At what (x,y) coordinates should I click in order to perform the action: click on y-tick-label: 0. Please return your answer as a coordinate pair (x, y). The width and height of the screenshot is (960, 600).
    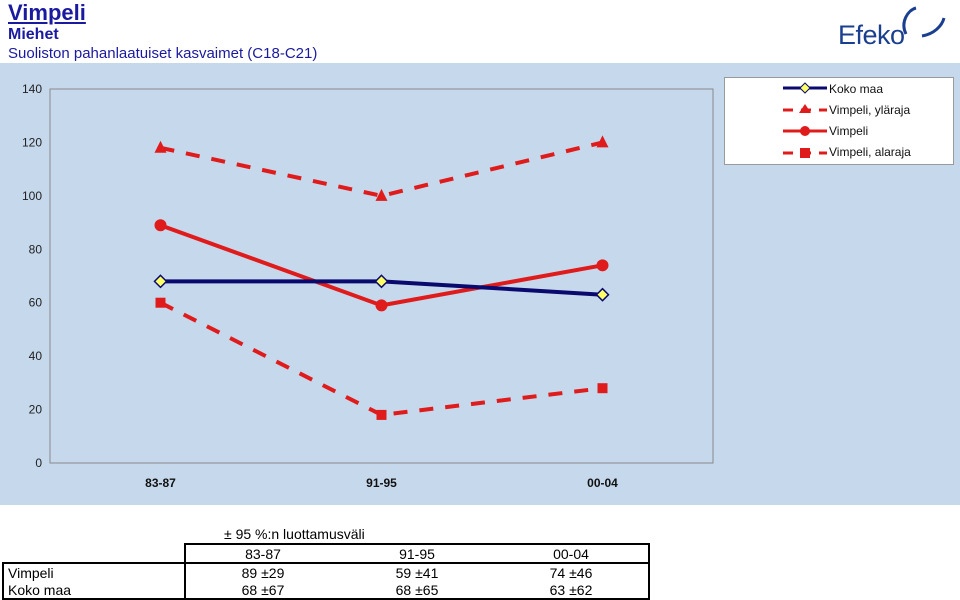
    Looking at the image, I should click on (38, 463).